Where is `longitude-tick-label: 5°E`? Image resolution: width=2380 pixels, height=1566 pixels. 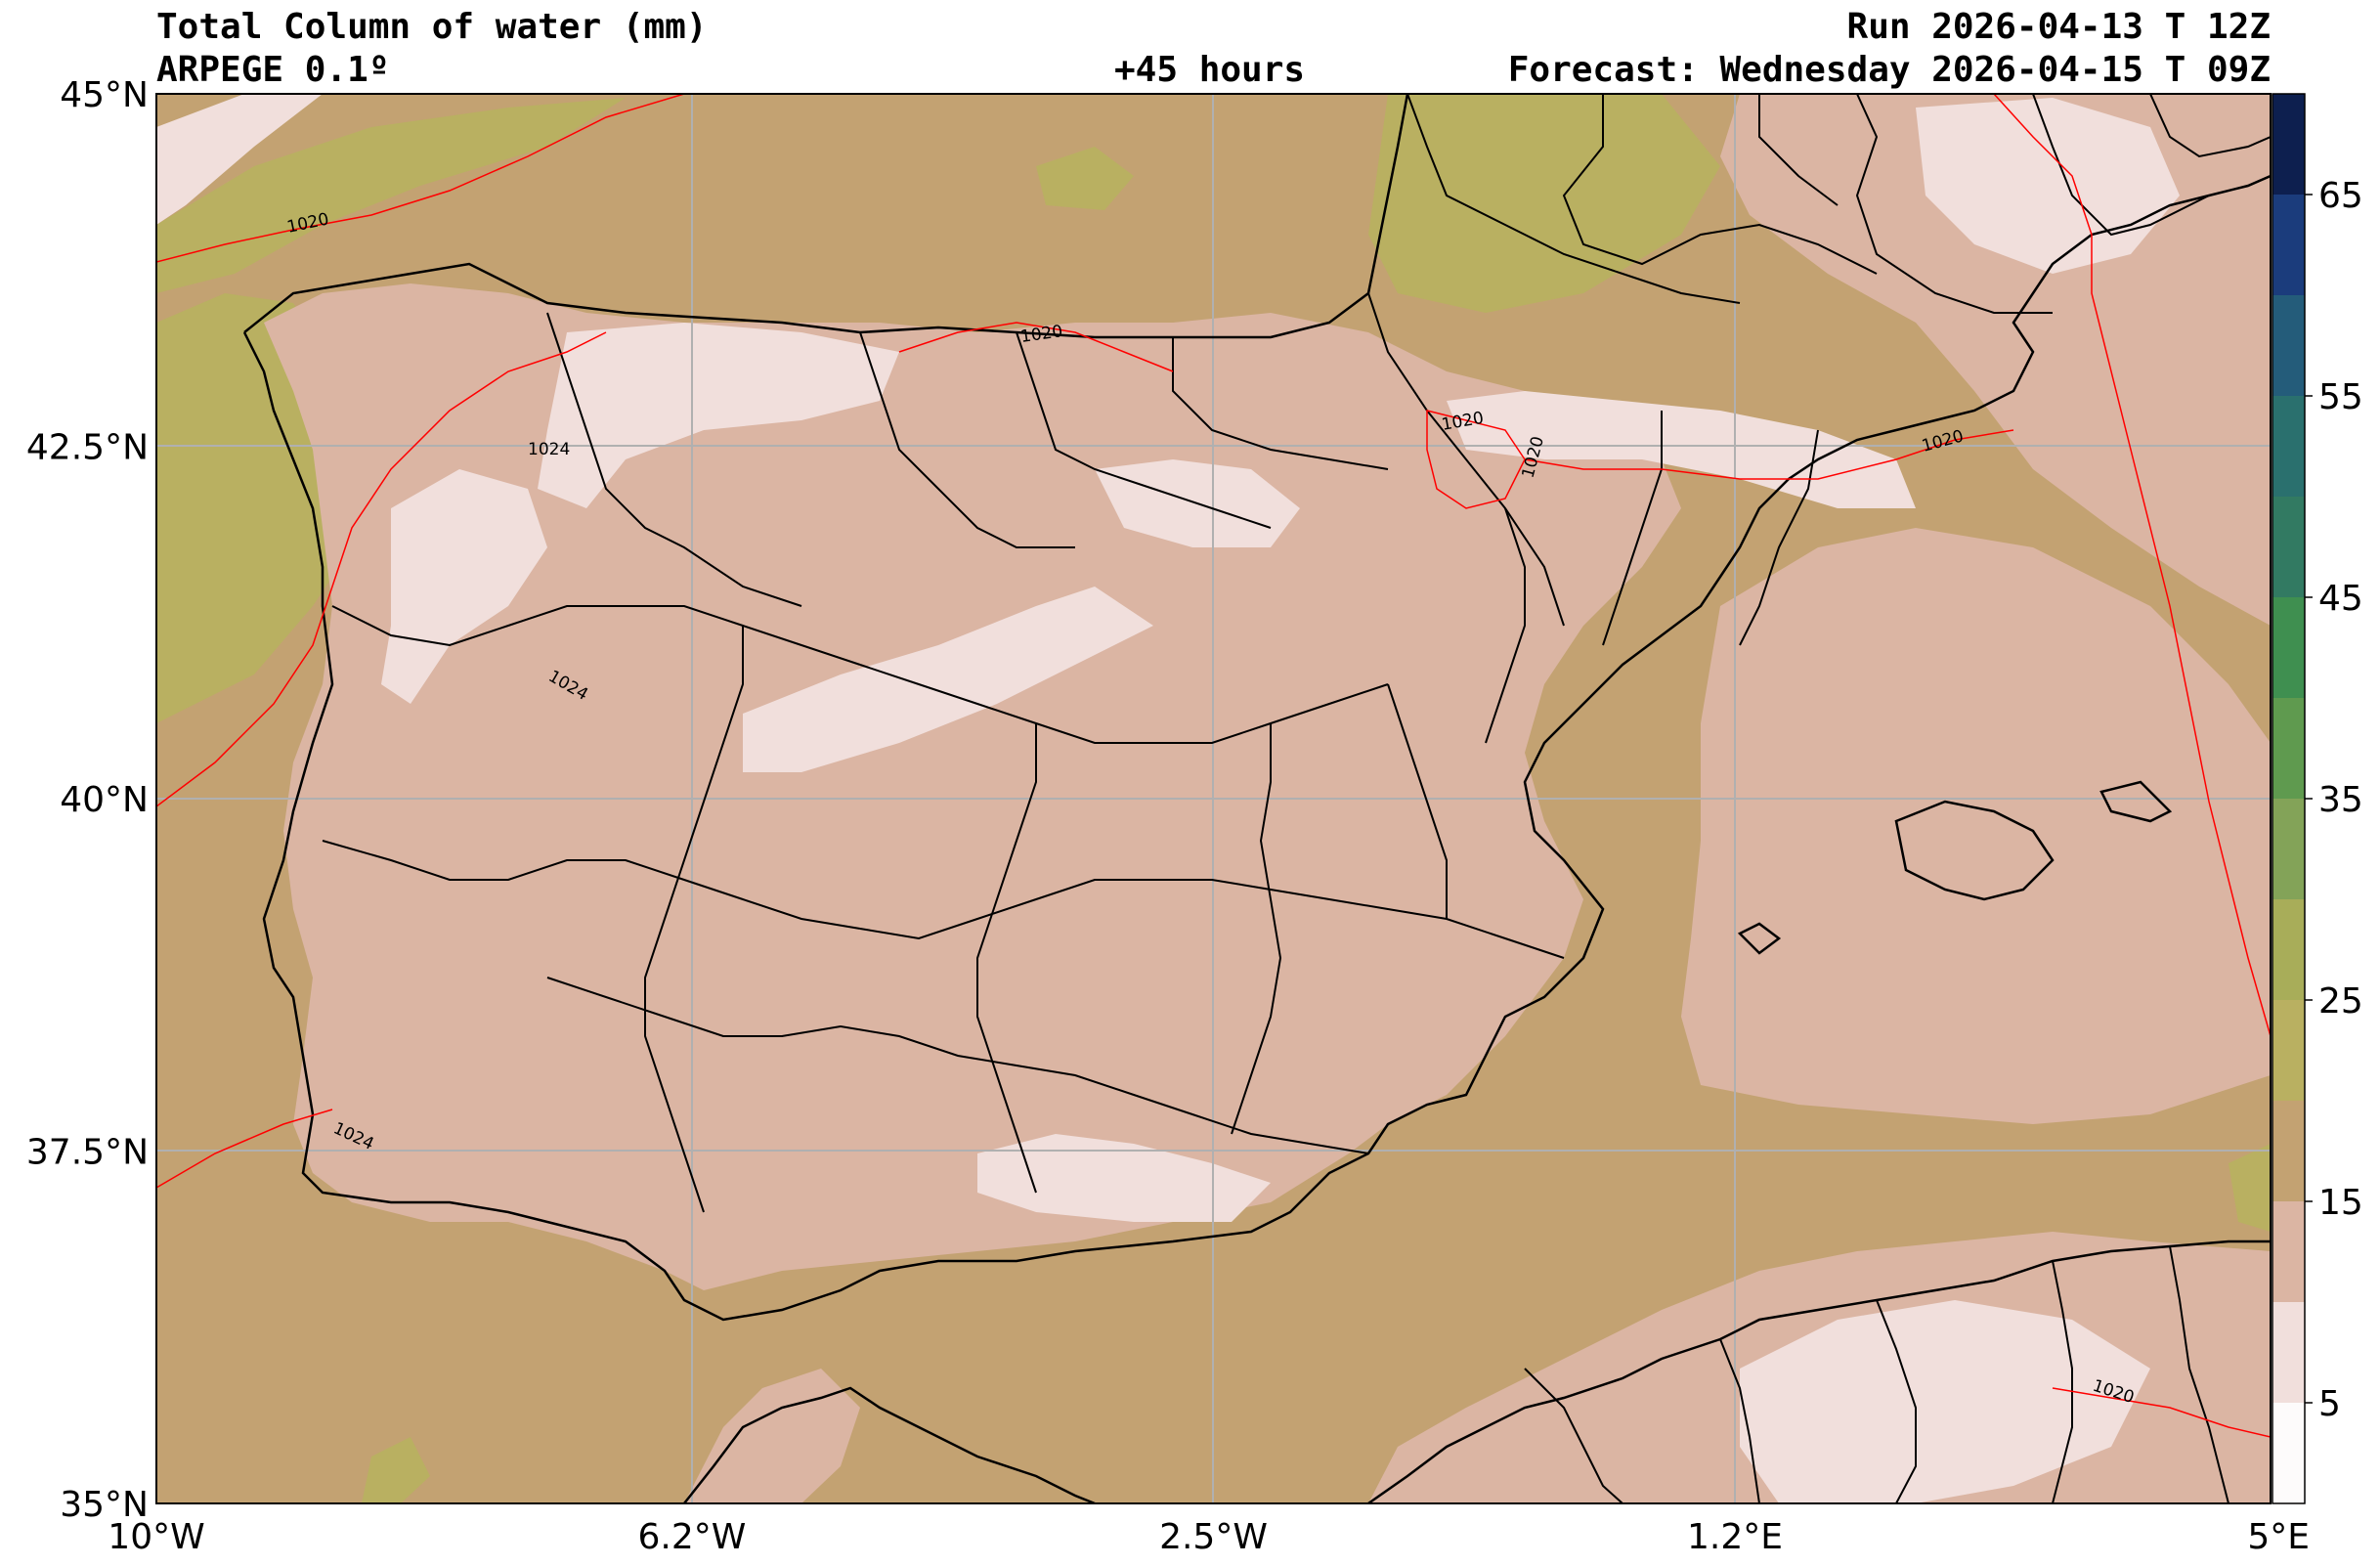
longitude-tick-label: 5°E is located at coordinates (2278, 1537).